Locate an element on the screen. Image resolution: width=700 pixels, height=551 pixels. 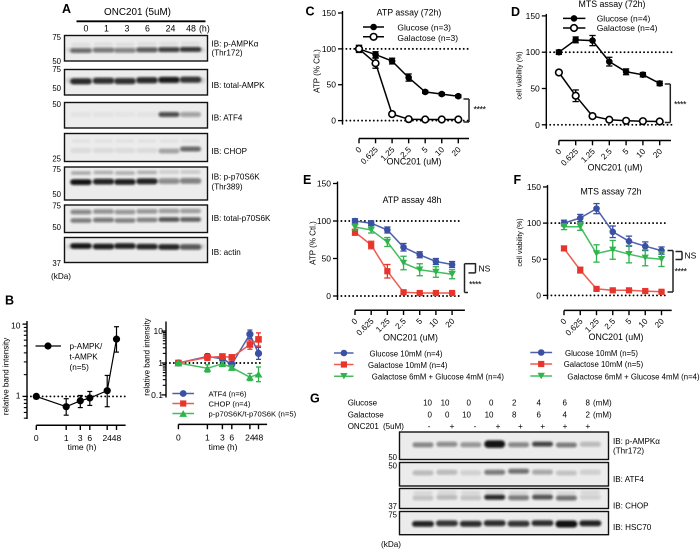
svg-text: Galactose 10mM (n=5) is located at coordinates (604, 364).